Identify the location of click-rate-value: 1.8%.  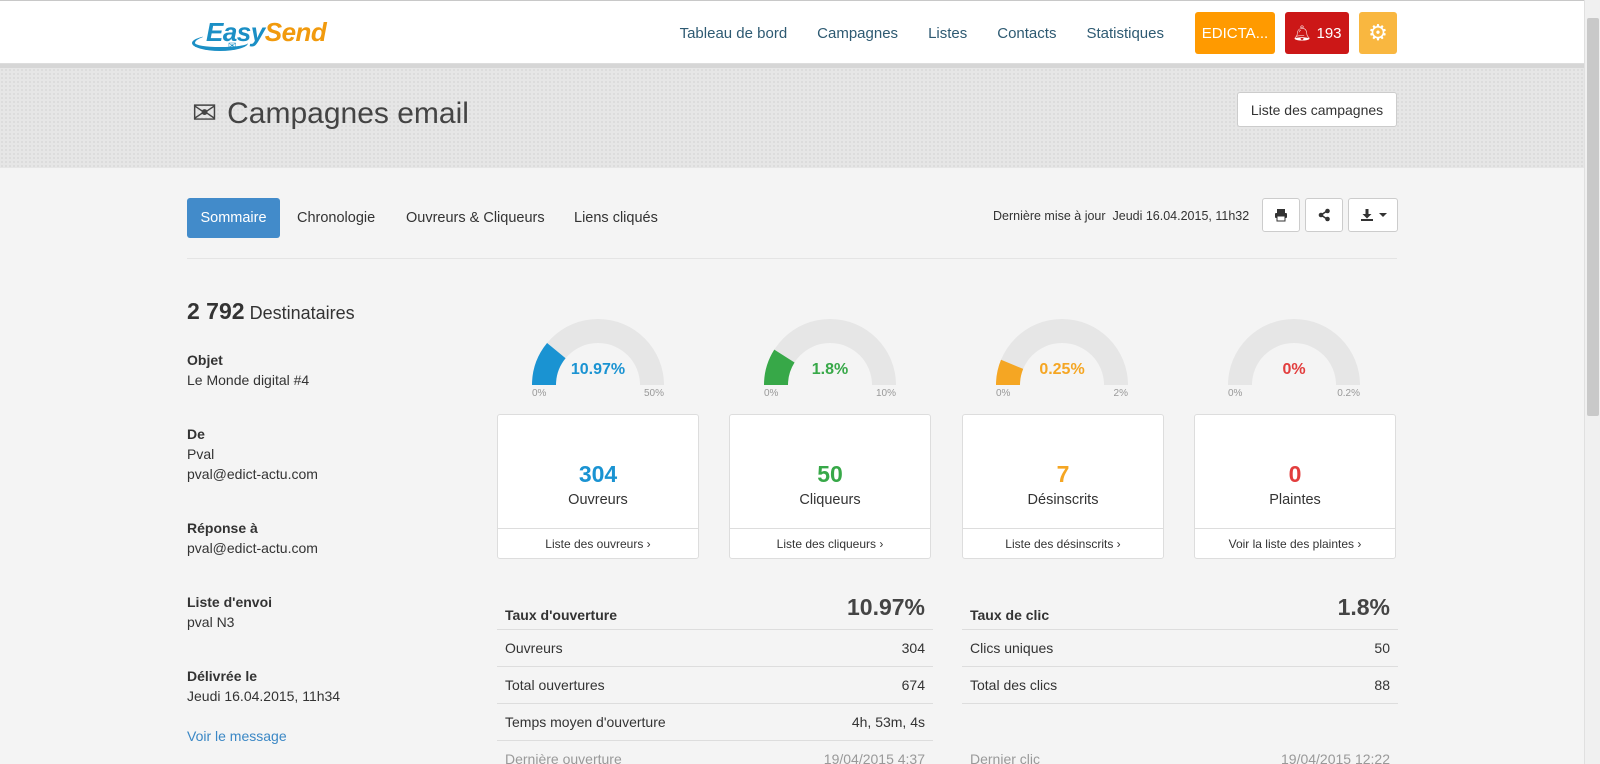
(1363, 607).